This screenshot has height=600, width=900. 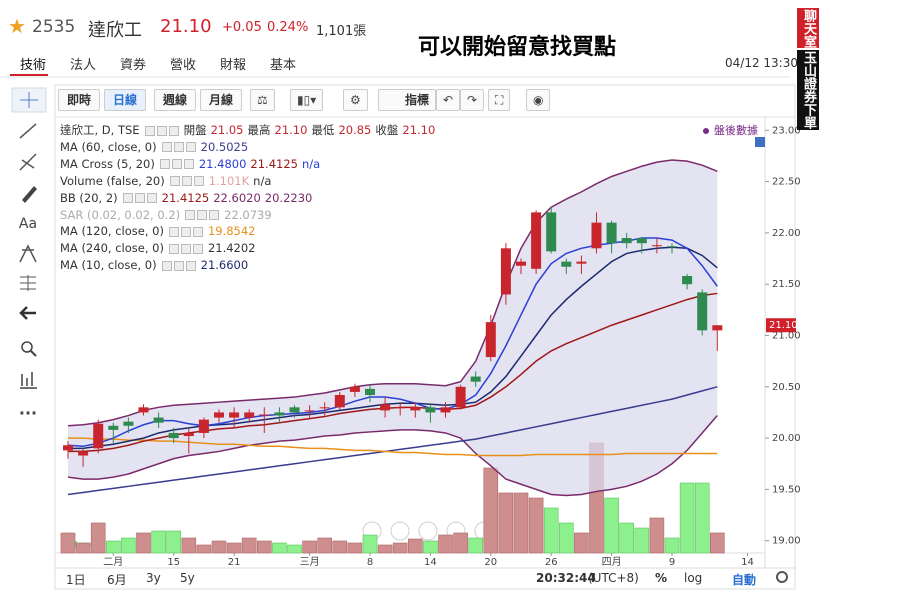 I want to click on tab: 財報, so click(x=233, y=65).